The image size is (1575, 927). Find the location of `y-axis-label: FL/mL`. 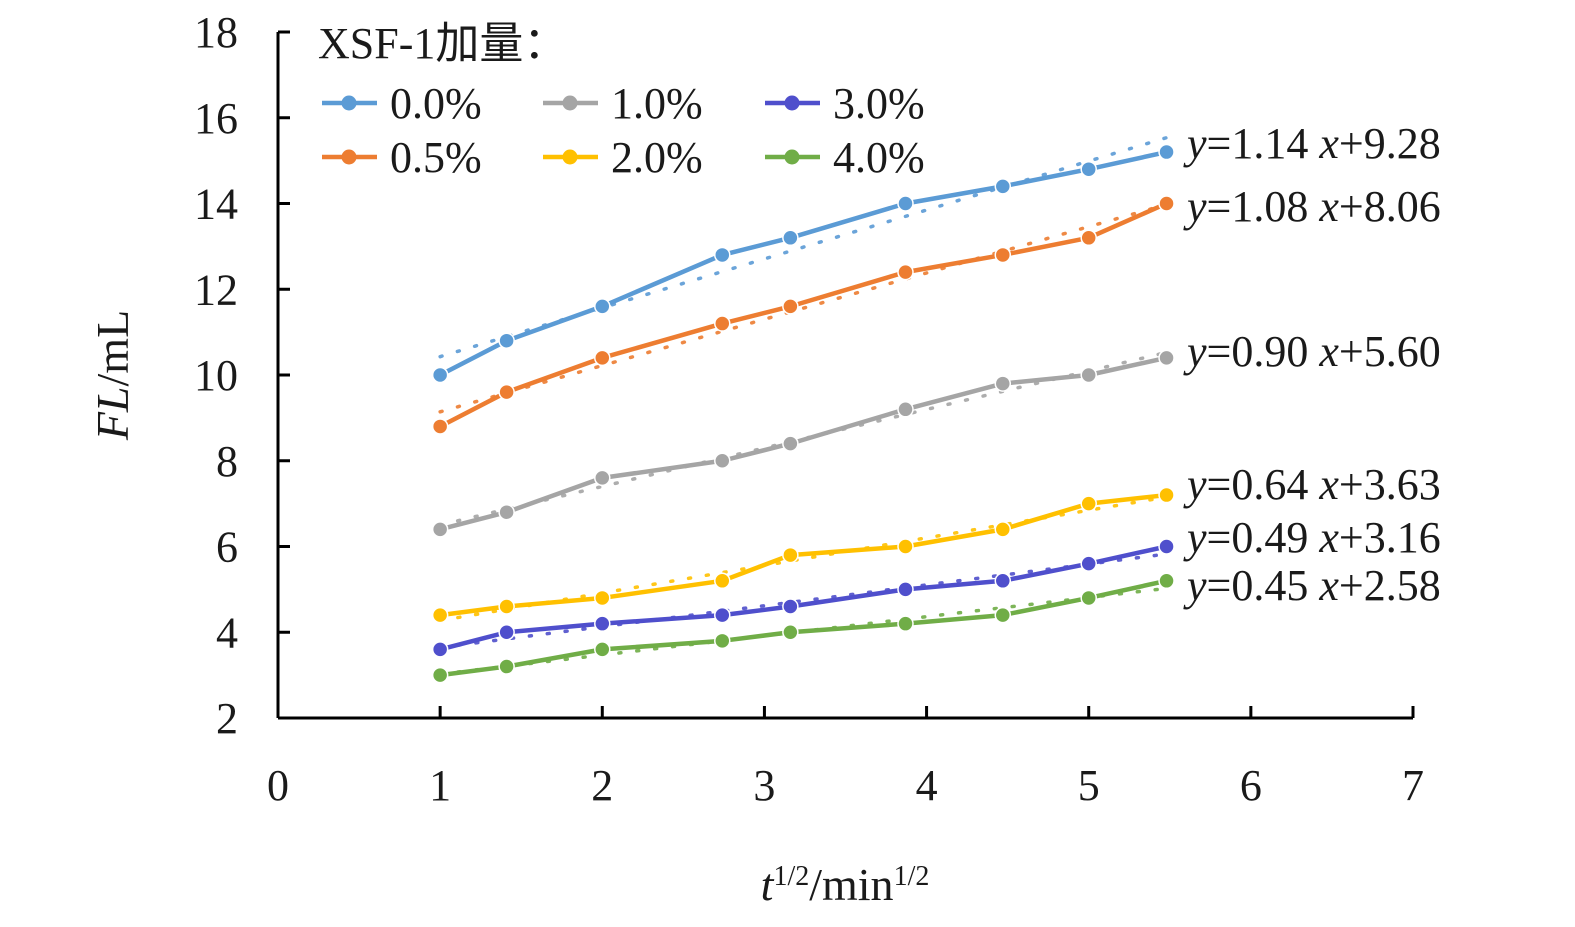

y-axis-label: FL/mL is located at coordinates (112, 375).